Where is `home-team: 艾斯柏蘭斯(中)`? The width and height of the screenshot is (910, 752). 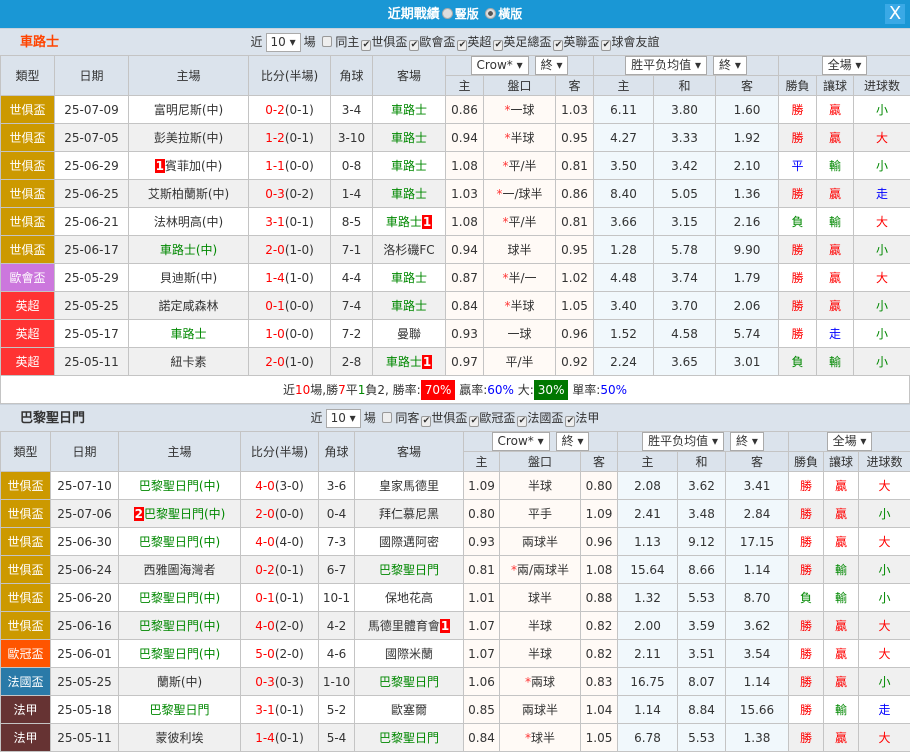
home-team: 艾斯柏蘭斯(中) is located at coordinates (189, 194).